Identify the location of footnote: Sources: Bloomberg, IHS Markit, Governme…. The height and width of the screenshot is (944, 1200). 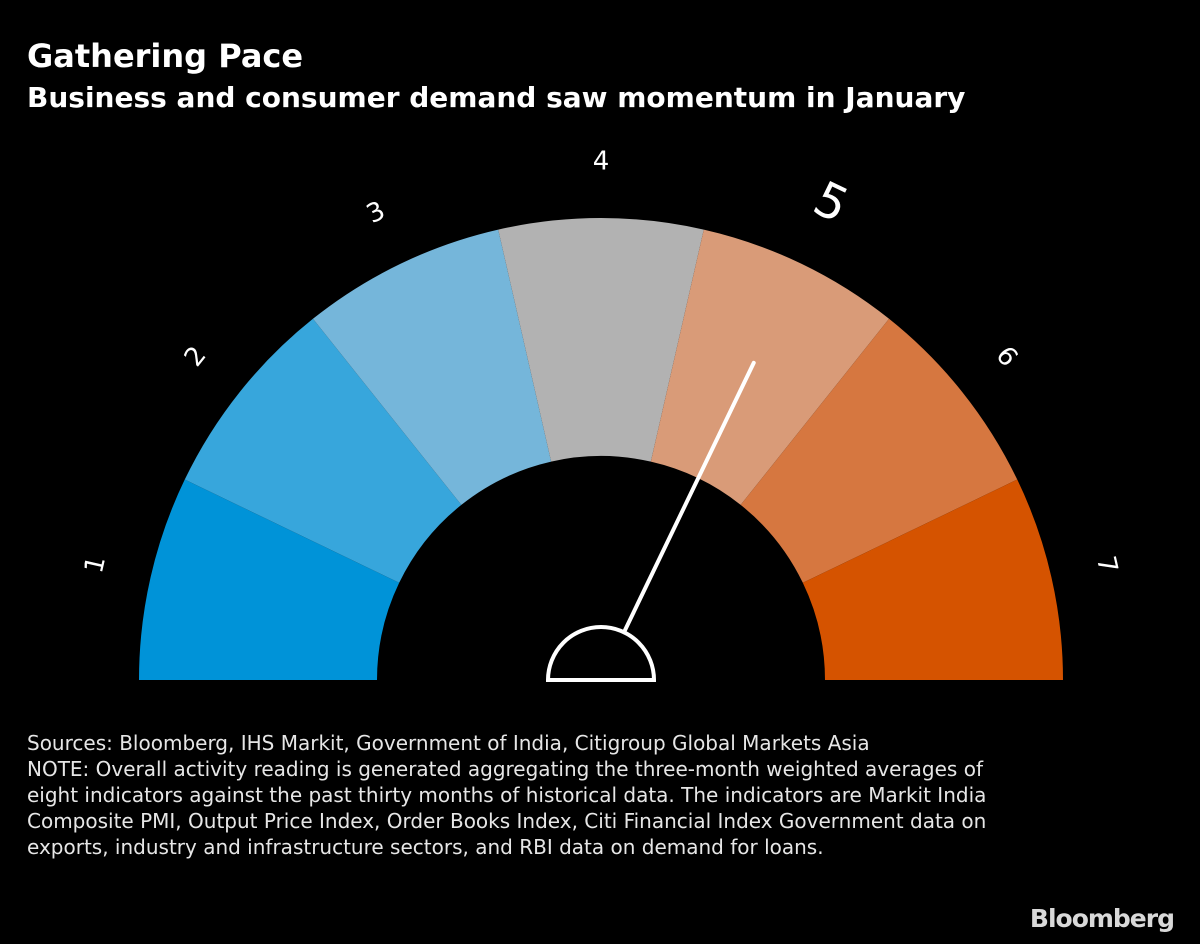
(507, 795).